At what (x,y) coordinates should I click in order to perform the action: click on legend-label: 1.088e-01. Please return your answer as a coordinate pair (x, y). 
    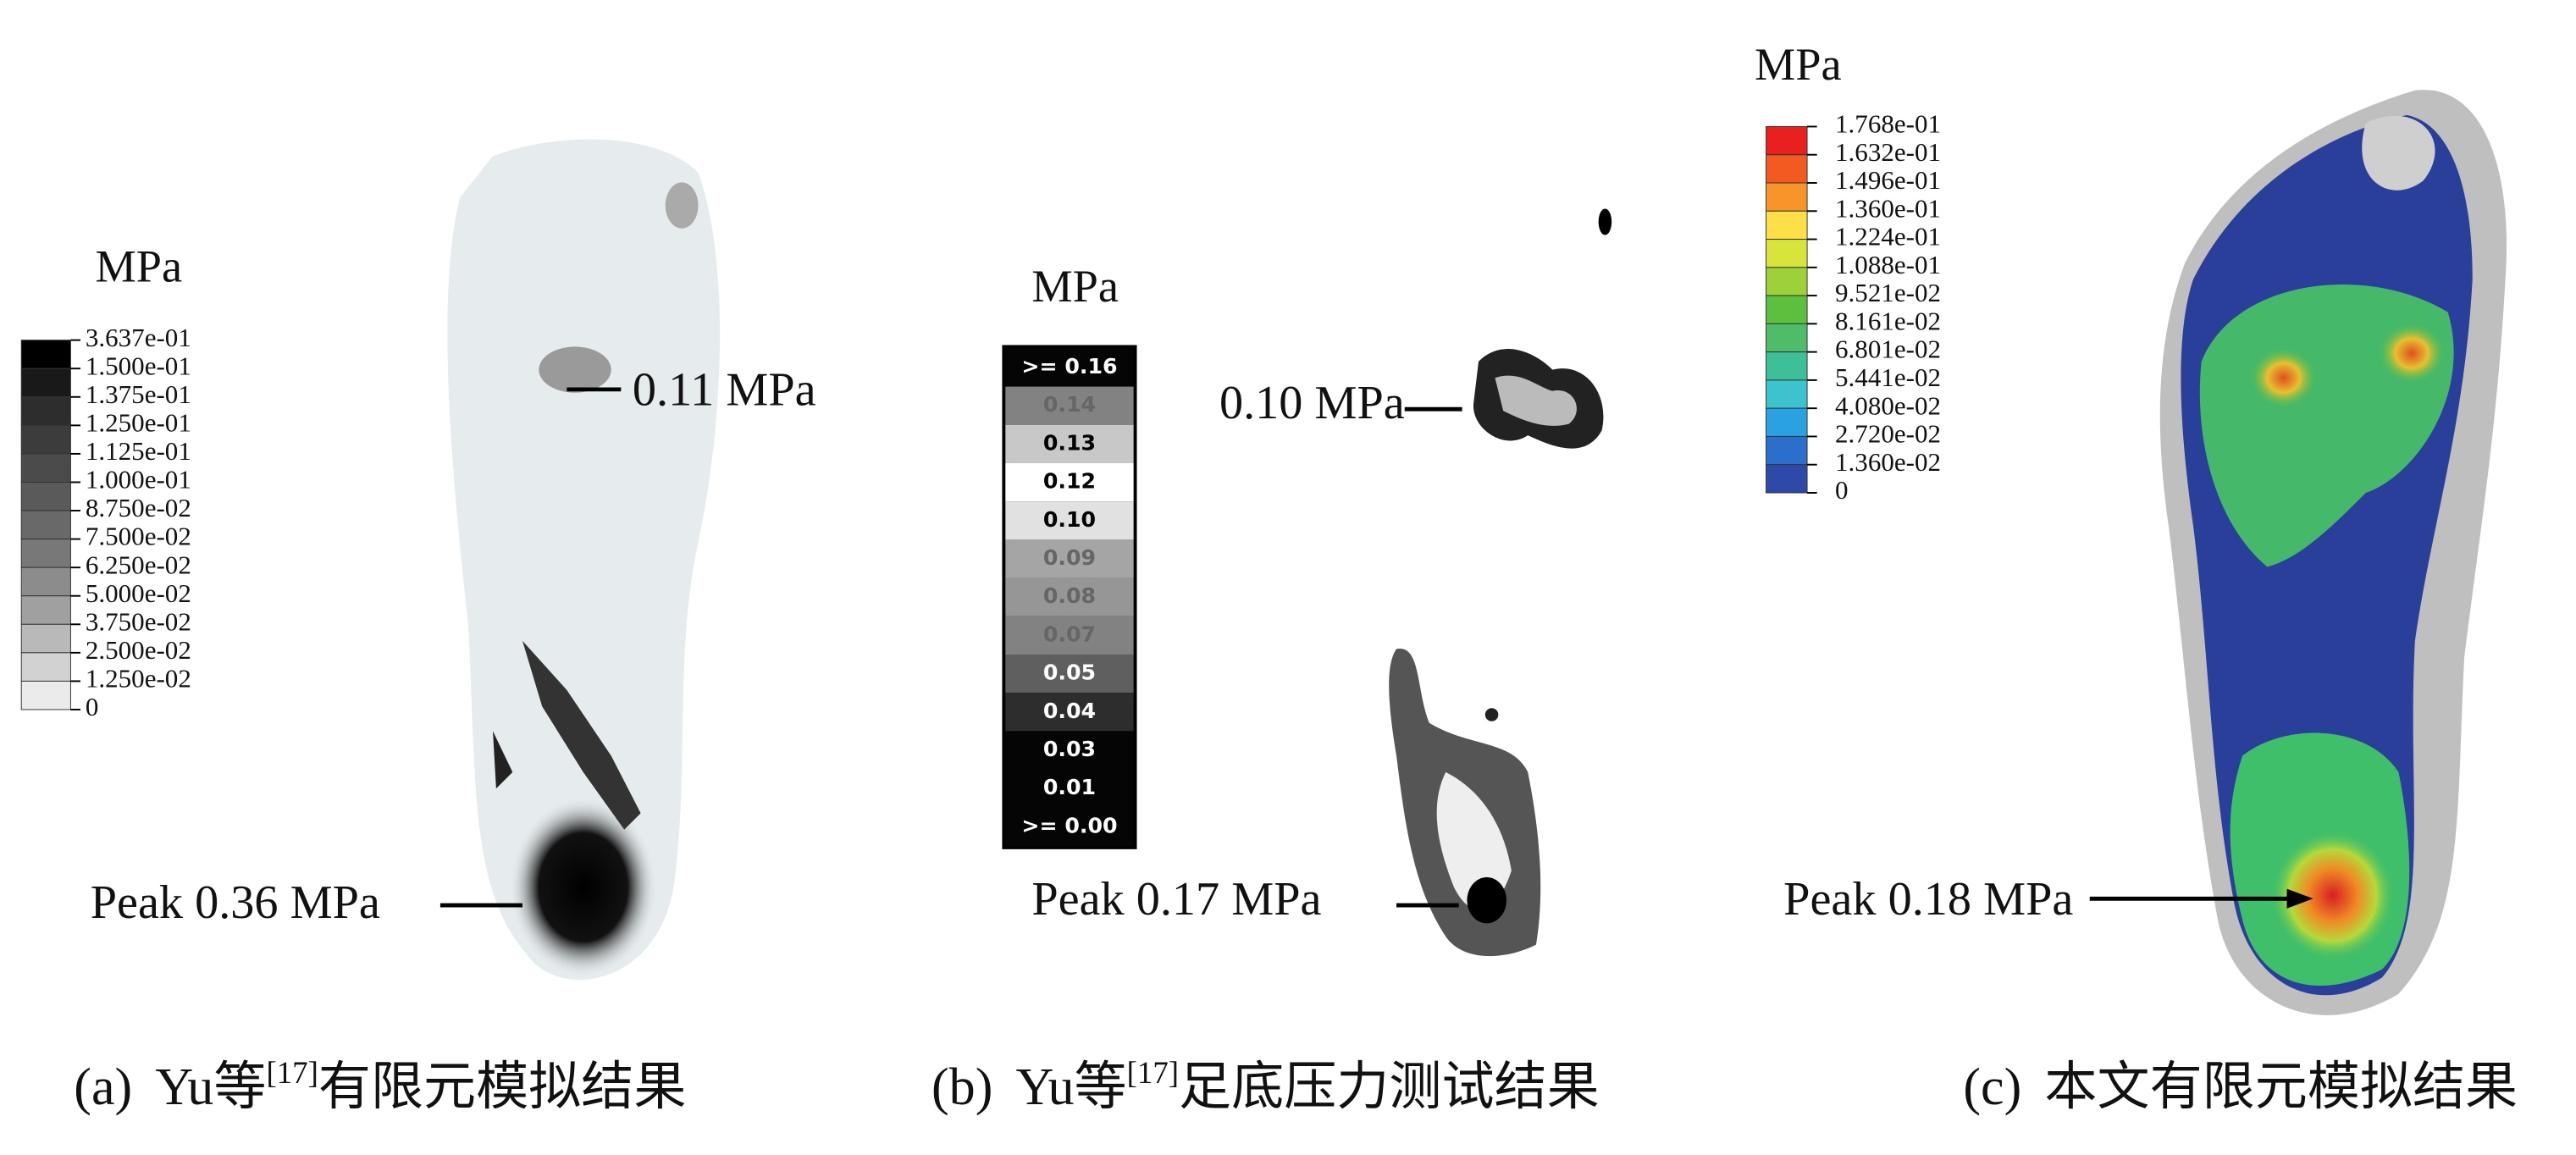
    Looking at the image, I should click on (1888, 264).